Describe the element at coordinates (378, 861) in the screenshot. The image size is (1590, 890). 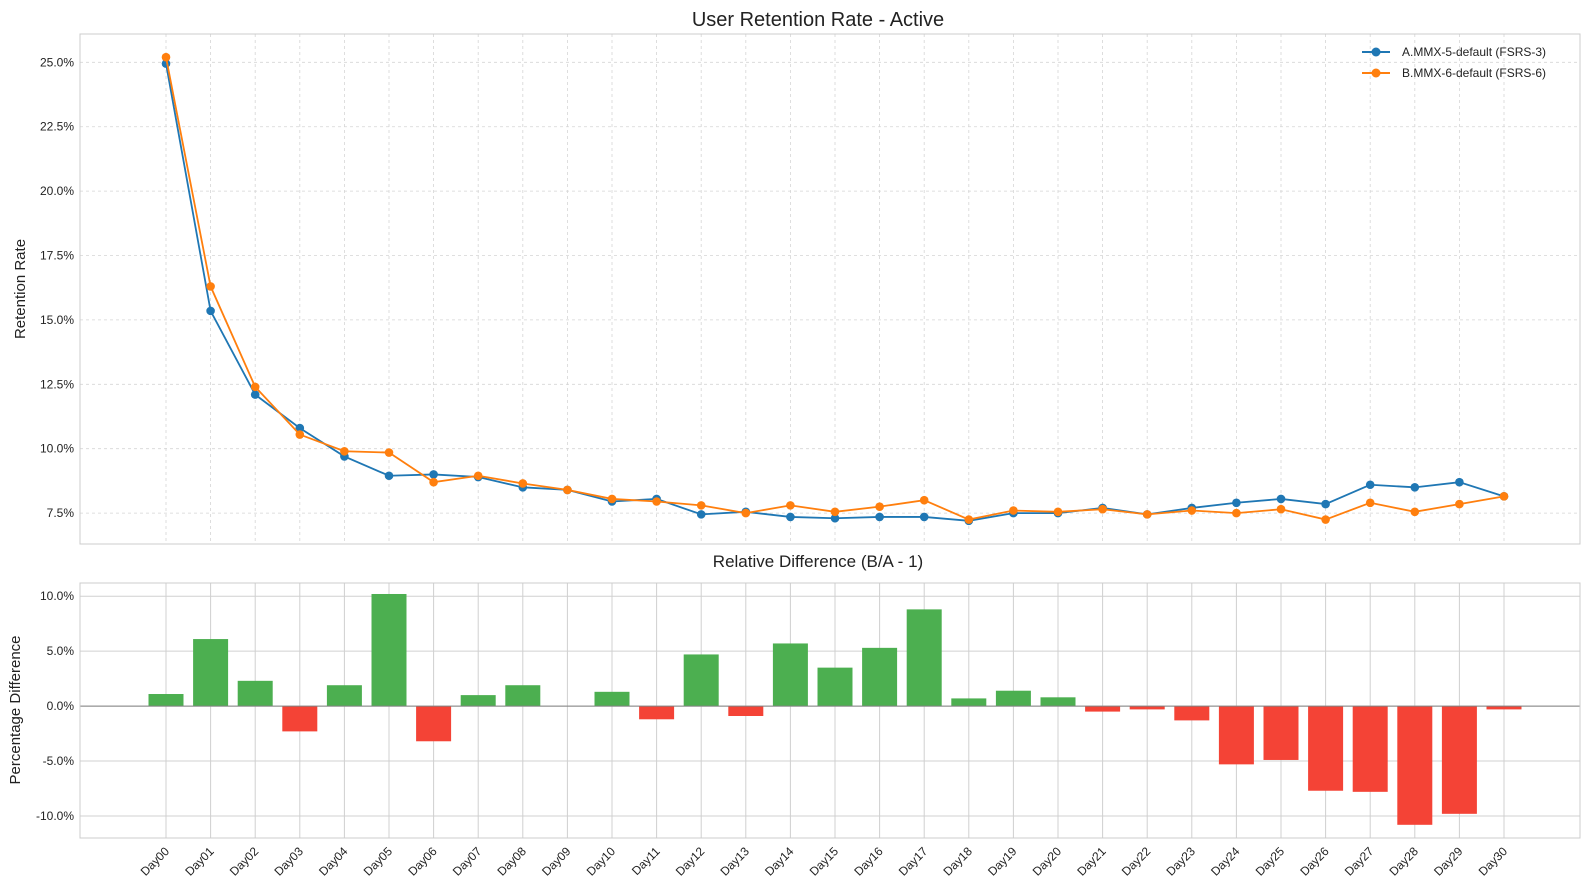
I see `x-tick-label: Day05` at that location.